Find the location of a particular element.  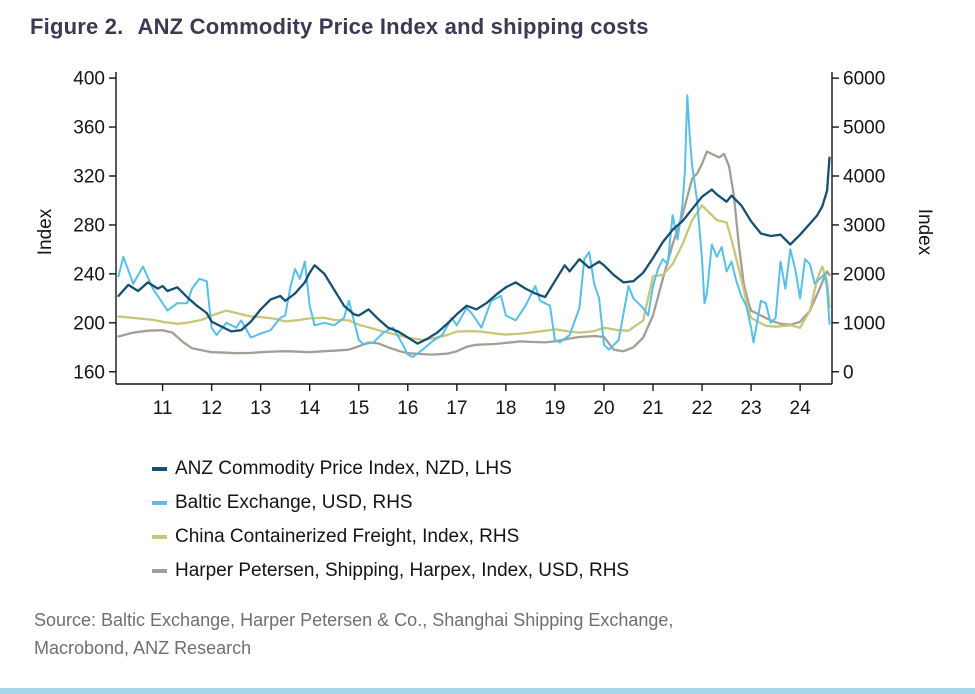

svg-text: 280 is located at coordinates (89, 225).